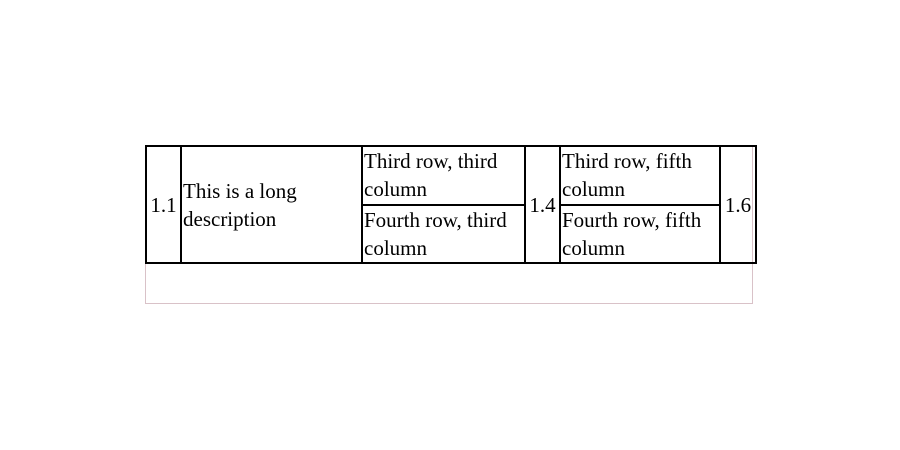 This screenshot has width=900, height=450. What do you see at coordinates (443, 233) in the screenshot?
I see `cell-fourth-row-third-column: Fourth row, third column` at bounding box center [443, 233].